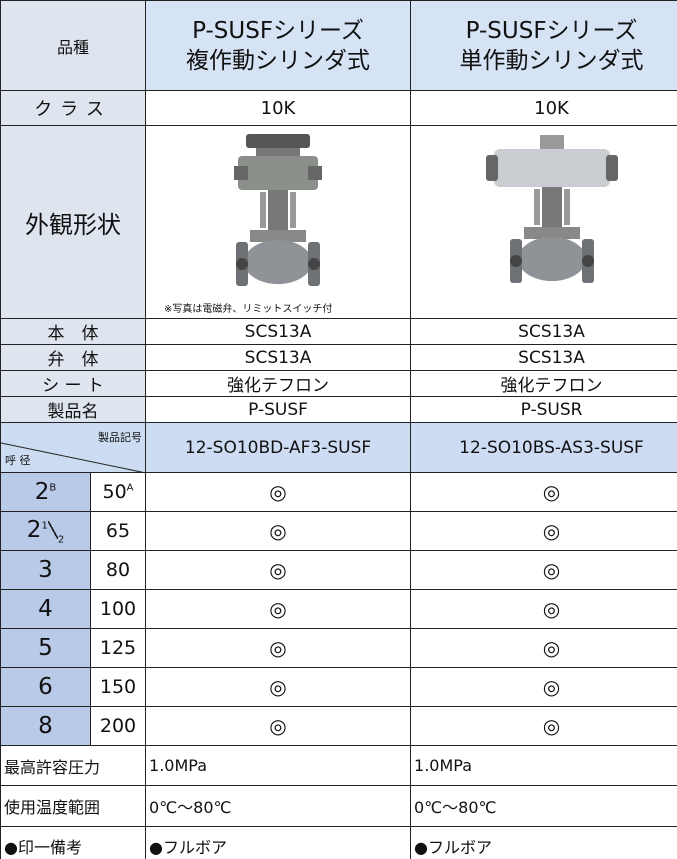 The image size is (677, 859). I want to click on size-mm: 150, so click(118, 687).